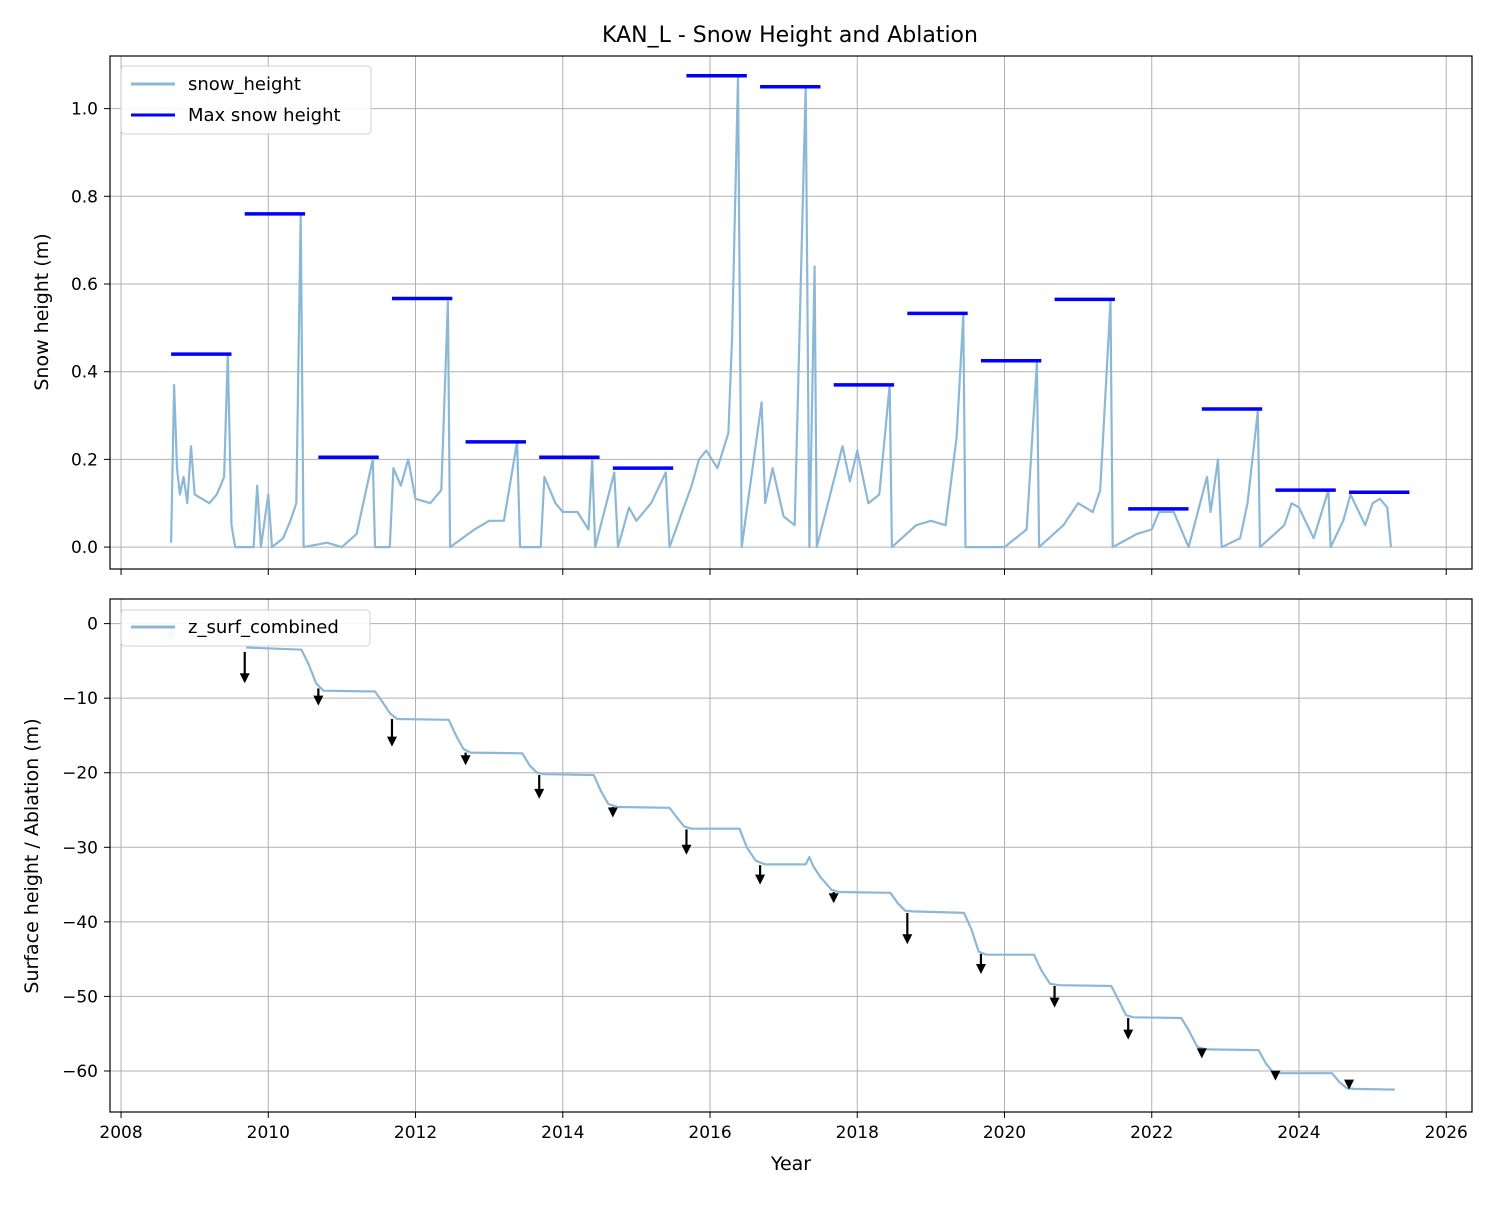 This screenshot has width=1500, height=1205. Describe the element at coordinates (790, 35) in the screenshot. I see `figure-title: KAN_L - Snow Height and Ablation` at that location.